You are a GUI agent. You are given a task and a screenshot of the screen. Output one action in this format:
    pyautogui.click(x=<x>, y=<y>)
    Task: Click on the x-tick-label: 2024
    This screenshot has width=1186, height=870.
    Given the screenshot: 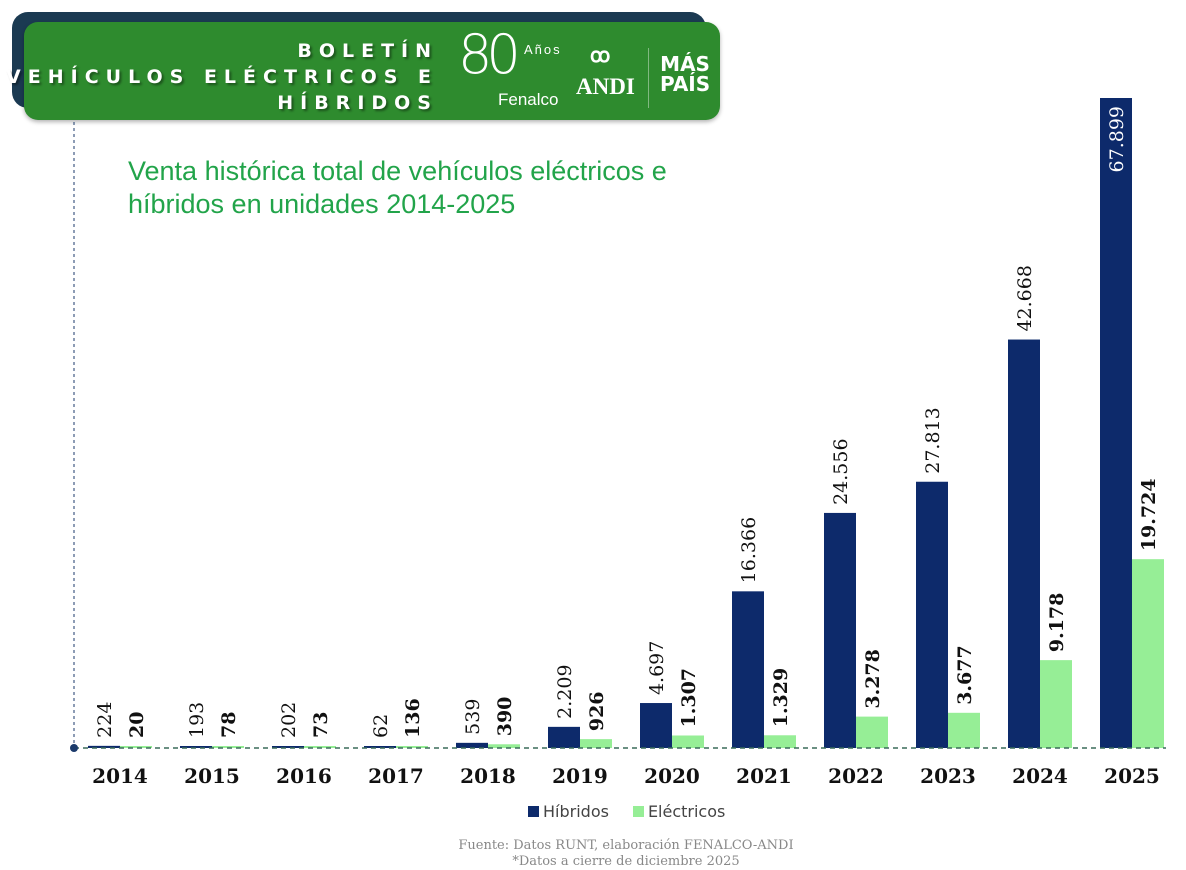 What is the action you would take?
    pyautogui.click(x=1040, y=776)
    